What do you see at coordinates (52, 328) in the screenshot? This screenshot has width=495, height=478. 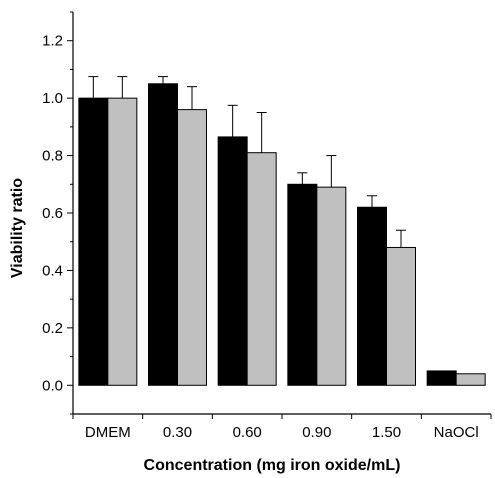 I see `y-tick-label-1: 0.2` at bounding box center [52, 328].